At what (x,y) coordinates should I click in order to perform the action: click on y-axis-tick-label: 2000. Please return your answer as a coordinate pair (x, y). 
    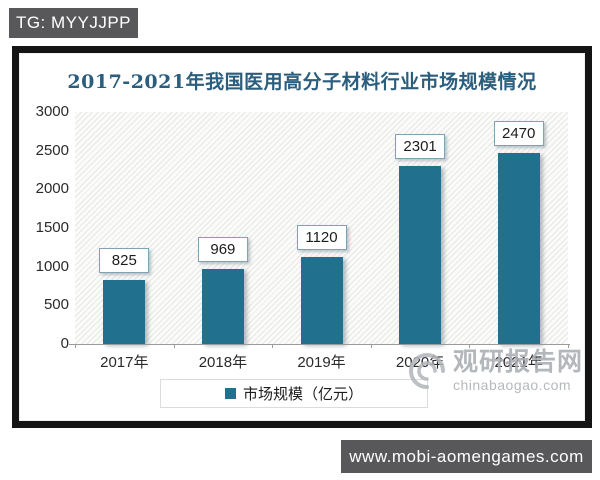
    Looking at the image, I should click on (52, 189).